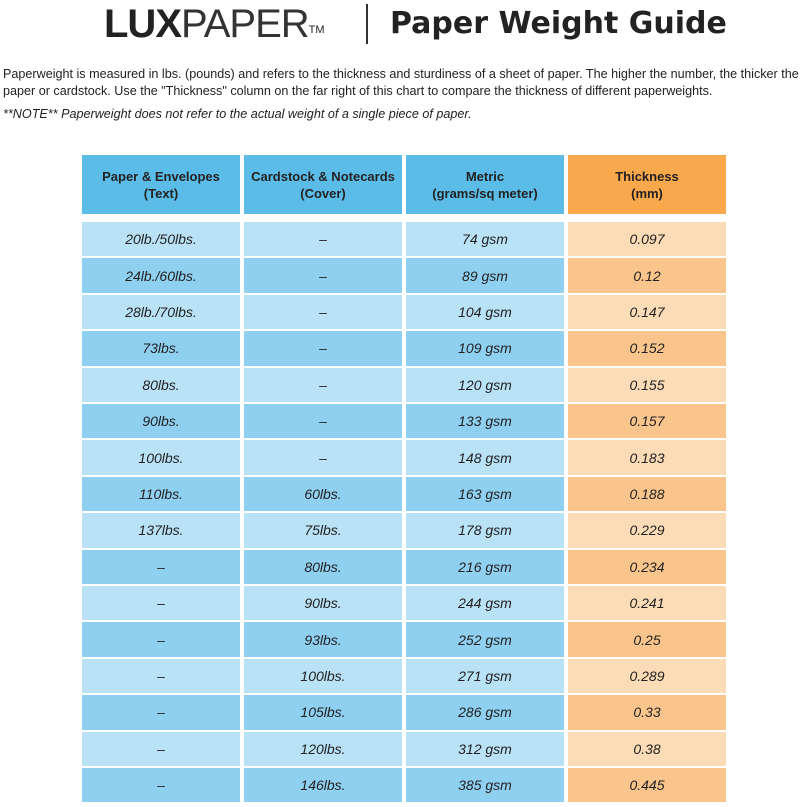 Image resolution: width=800 pixels, height=807 pixels. What do you see at coordinates (485, 384) in the screenshot?
I see `table-cell: 120 gsm` at bounding box center [485, 384].